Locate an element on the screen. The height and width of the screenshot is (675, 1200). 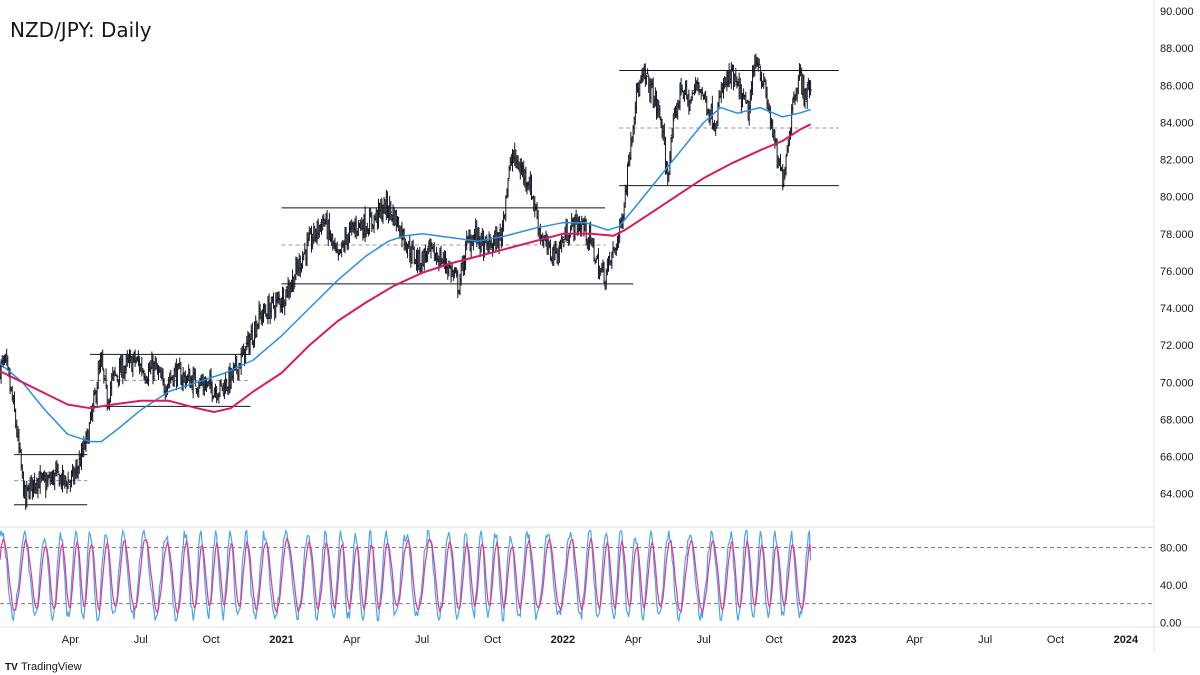
brand-name: TradingView is located at coordinates (51, 667).